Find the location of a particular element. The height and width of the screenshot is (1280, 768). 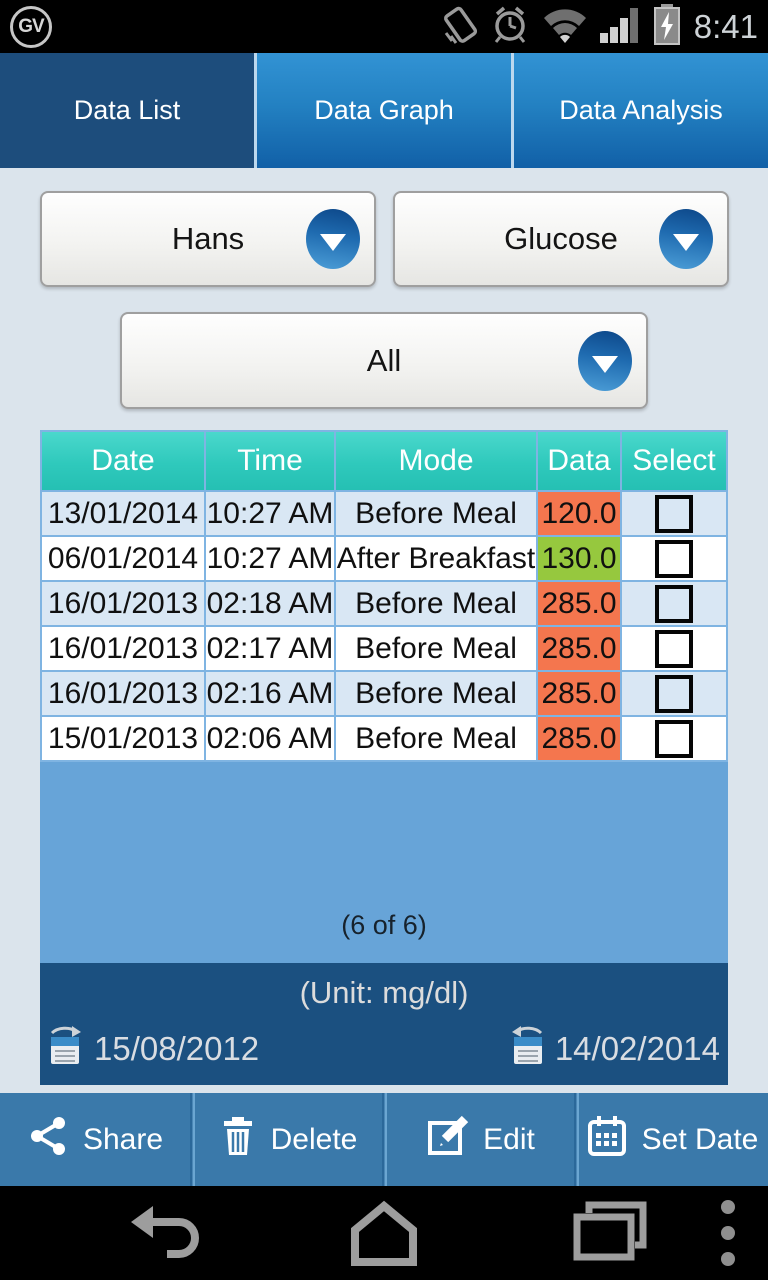

tab-data-graph-label: Data Graph is located at coordinates (384, 110).